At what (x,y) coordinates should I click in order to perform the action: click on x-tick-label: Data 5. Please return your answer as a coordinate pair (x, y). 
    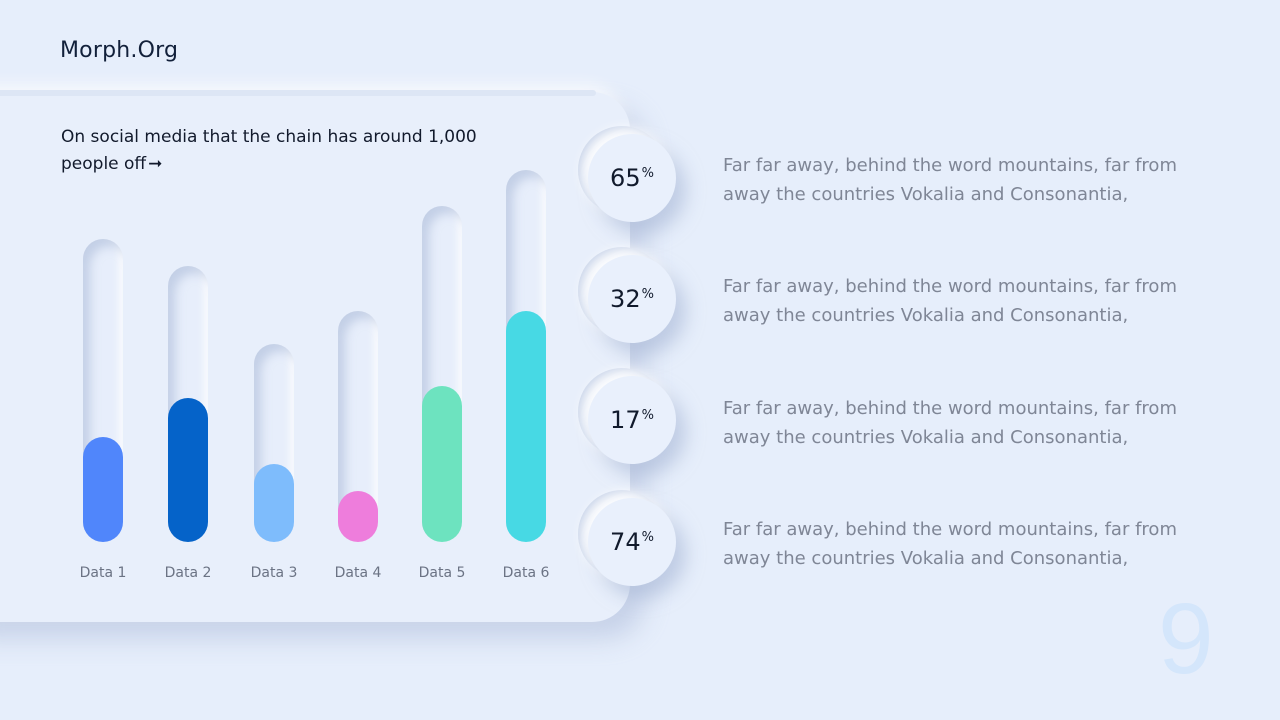
    Looking at the image, I should click on (442, 573).